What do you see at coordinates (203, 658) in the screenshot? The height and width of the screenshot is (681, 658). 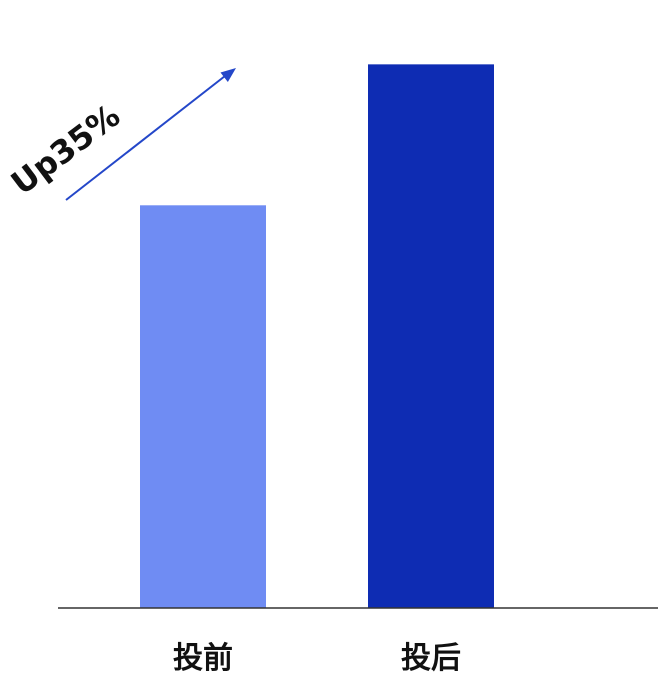 I see `category-label-1: 投前` at bounding box center [203, 658].